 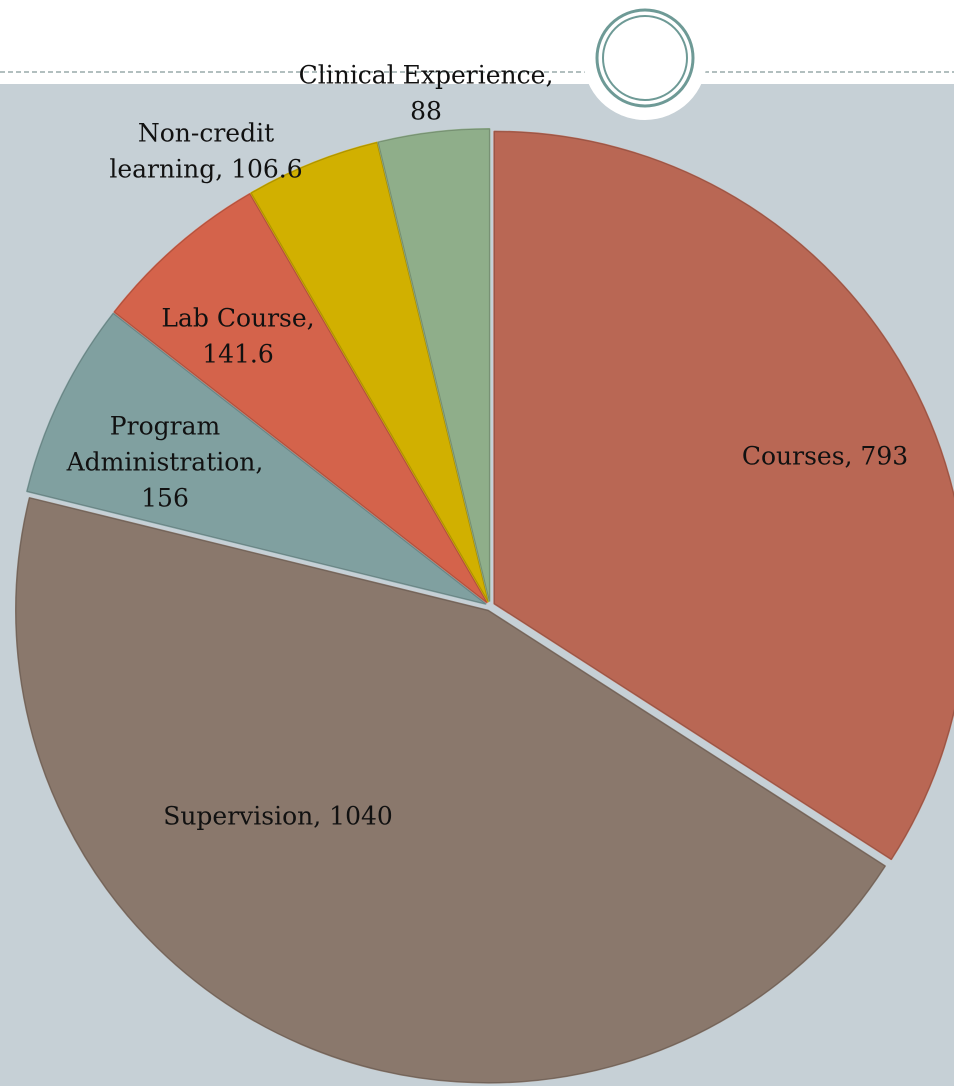 What do you see at coordinates (426, 111) in the screenshot?
I see `data-label: 88` at bounding box center [426, 111].